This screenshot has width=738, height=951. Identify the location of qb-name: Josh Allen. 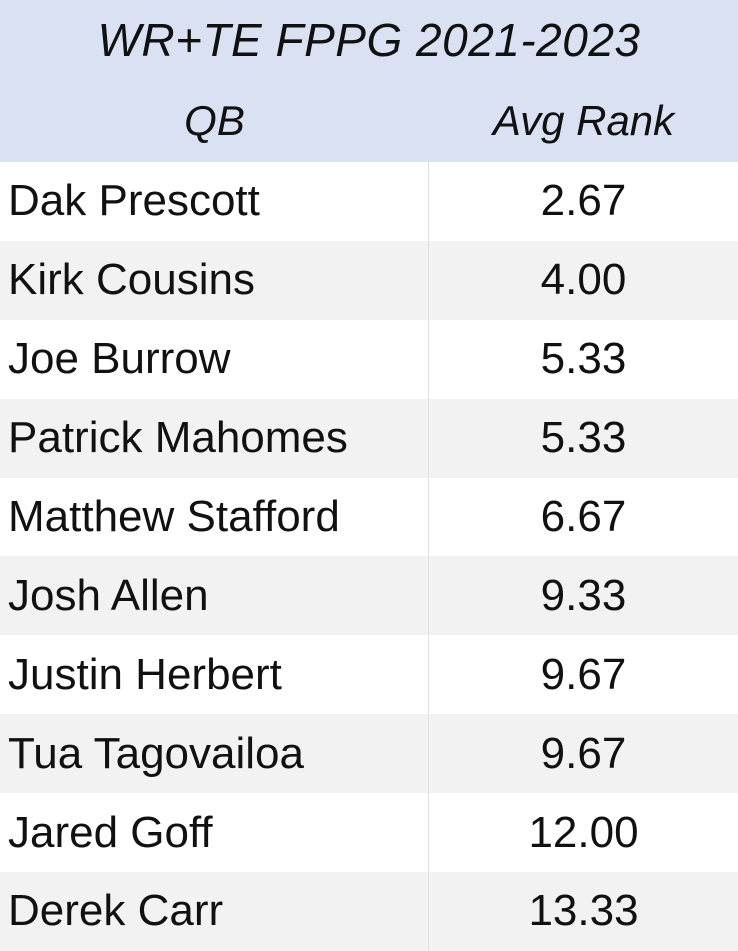
(214, 596).